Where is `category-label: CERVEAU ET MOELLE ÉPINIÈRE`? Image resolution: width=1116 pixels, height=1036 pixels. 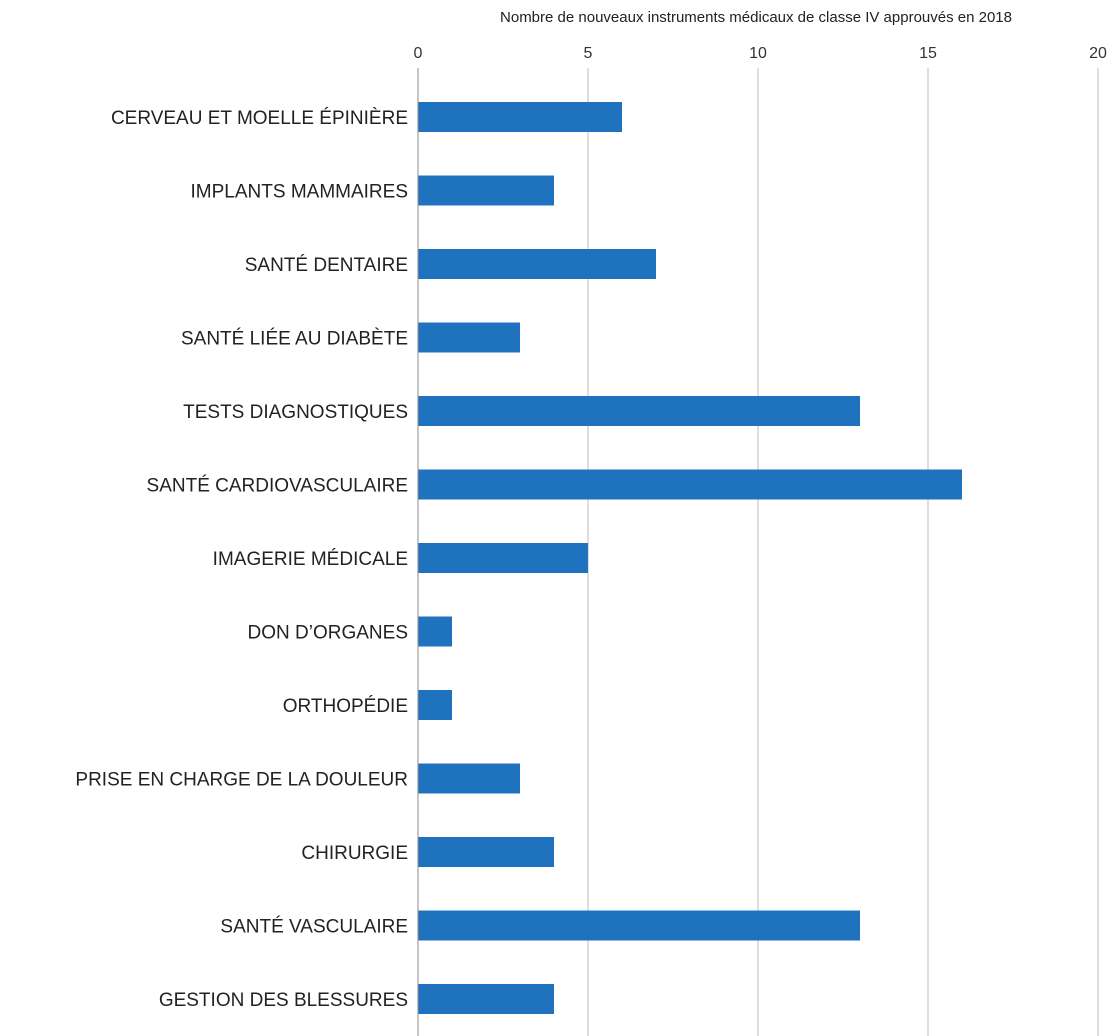 category-label: CERVEAU ET MOELLE ÉPINIÈRE is located at coordinates (259, 118).